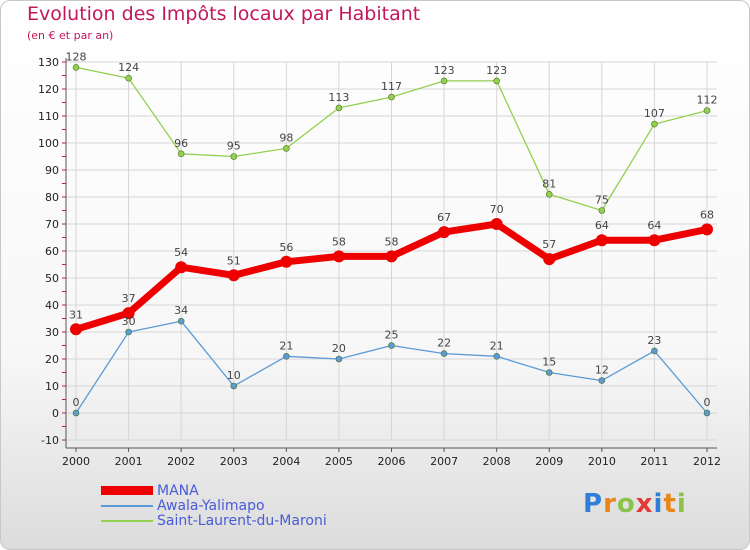 The image size is (750, 550). I want to click on legend-label-mana: MANA, so click(178, 490).